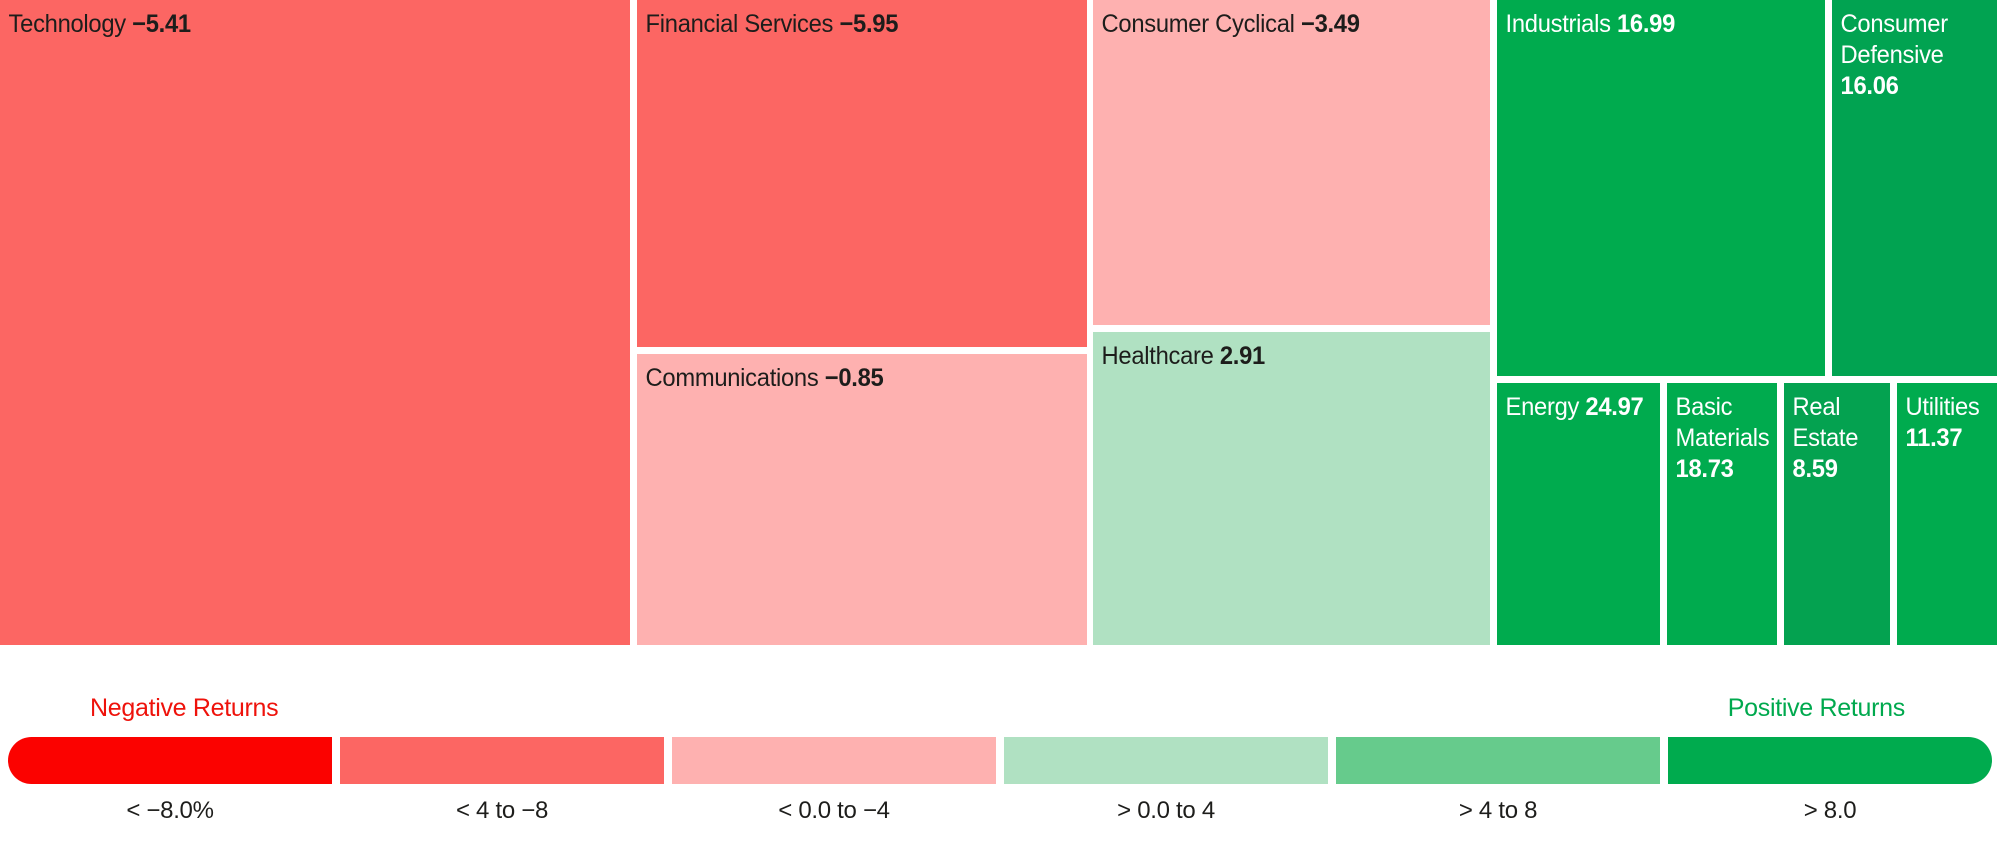 The height and width of the screenshot is (863, 2000). Describe the element at coordinates (1291, 162) in the screenshot. I see `tile-consumer-cyclical: Consumer Cyclical −3.49` at that location.